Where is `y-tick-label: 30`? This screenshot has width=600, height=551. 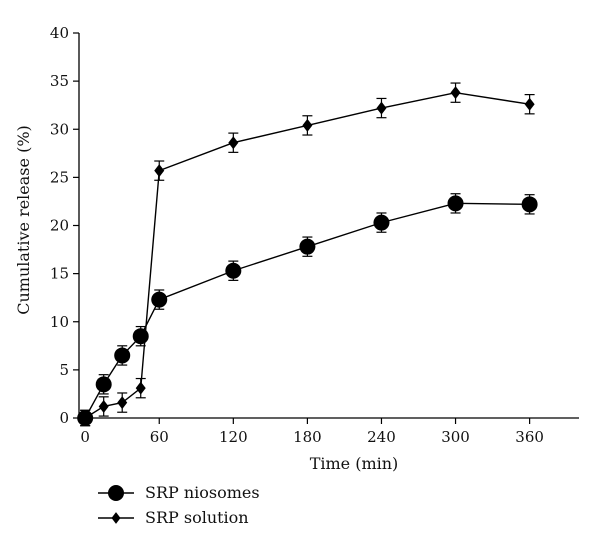 y-tick-label: 30 is located at coordinates (59, 129).